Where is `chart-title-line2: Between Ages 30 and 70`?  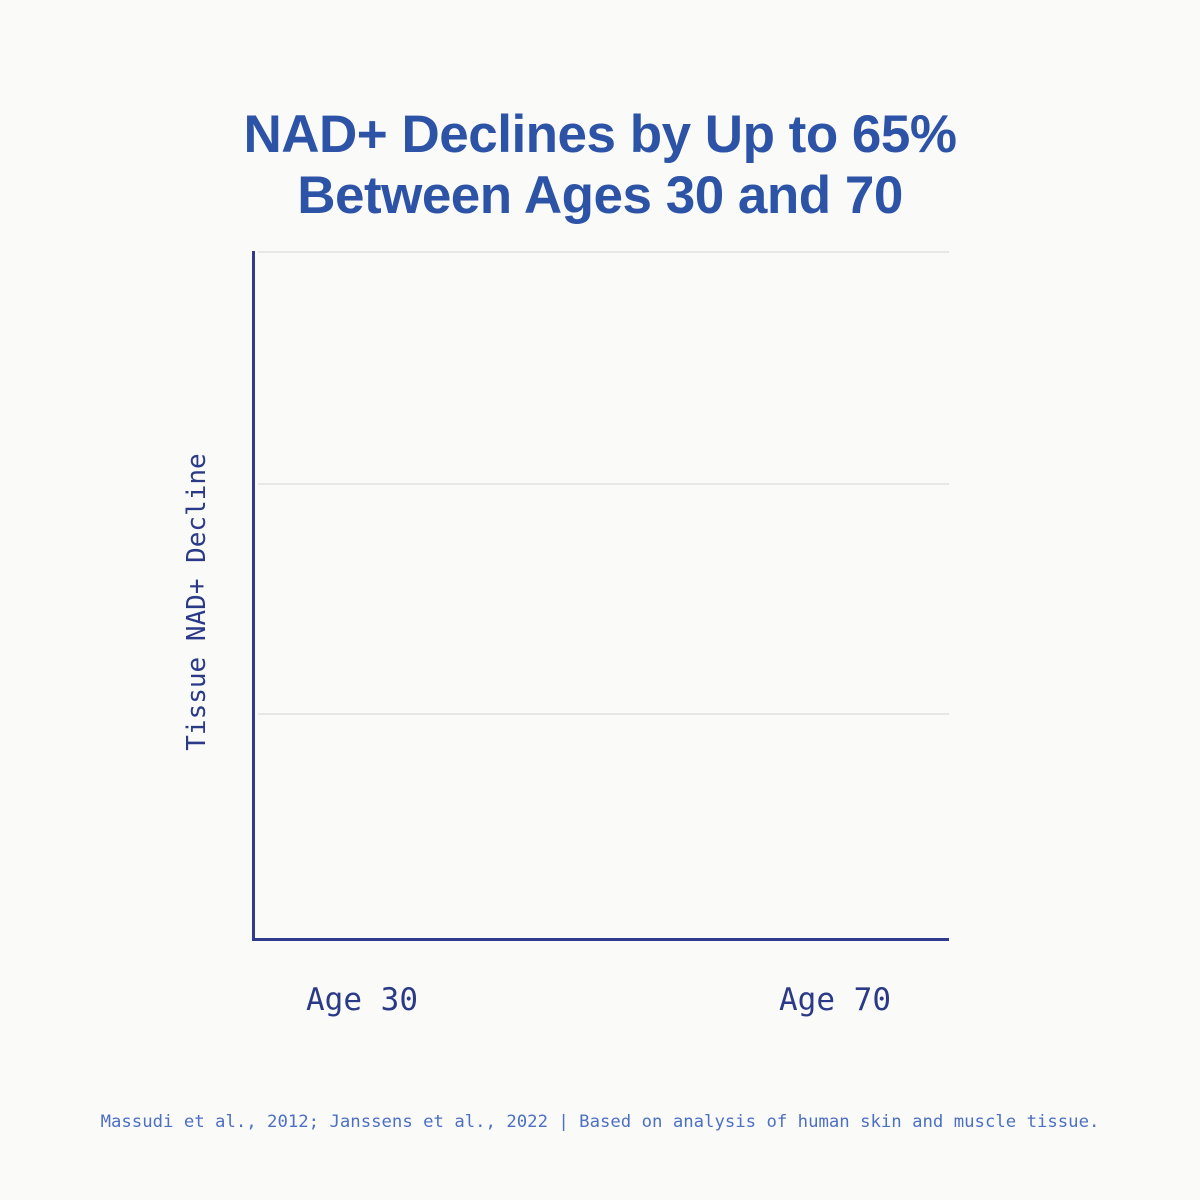
chart-title-line2: Between Ages 30 and 70 is located at coordinates (600, 195).